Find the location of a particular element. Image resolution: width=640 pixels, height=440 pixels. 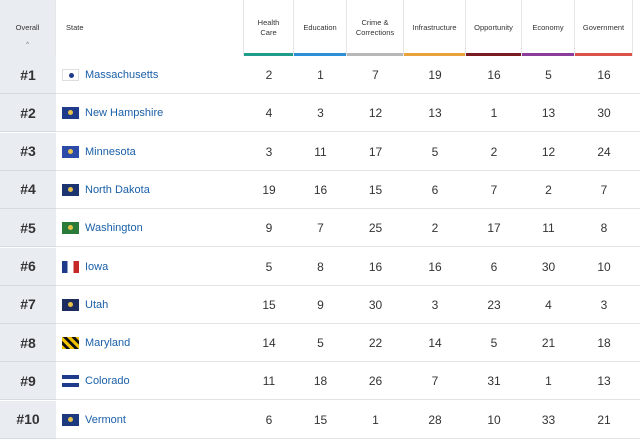

header-overall: Overall ^ is located at coordinates (28, 28).